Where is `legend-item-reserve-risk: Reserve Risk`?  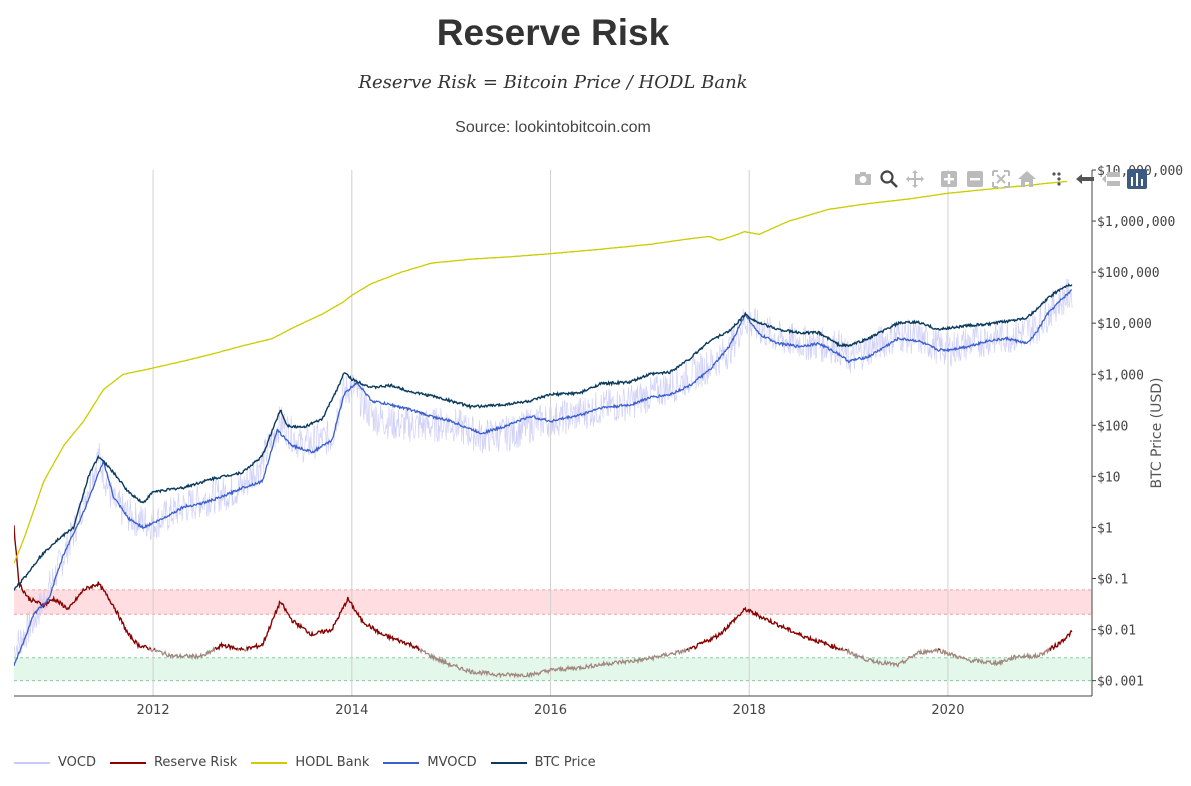 legend-item-reserve-risk: Reserve Risk is located at coordinates (173, 762).